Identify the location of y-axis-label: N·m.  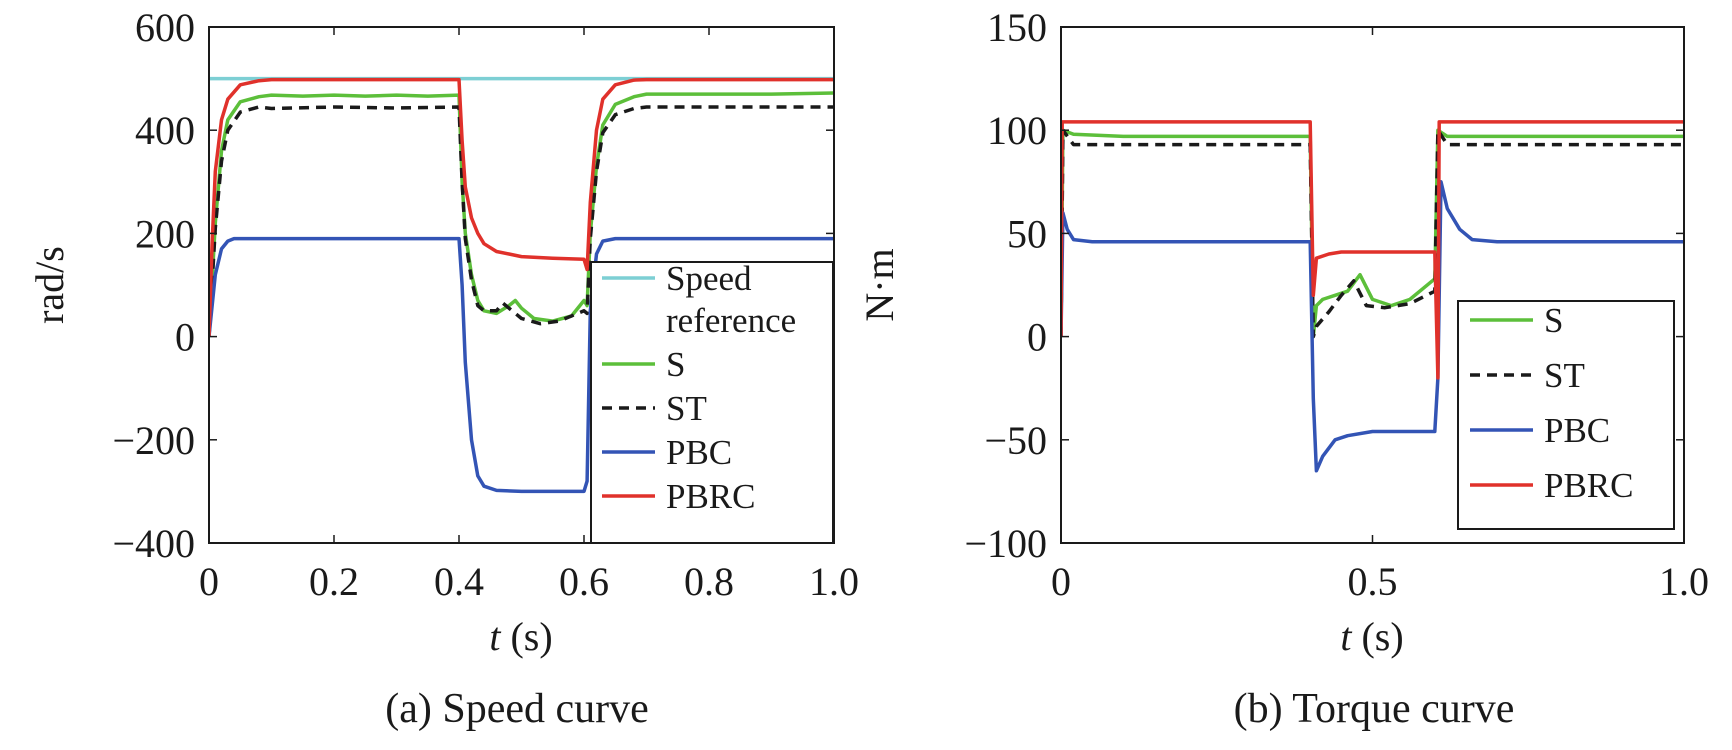
(879, 284).